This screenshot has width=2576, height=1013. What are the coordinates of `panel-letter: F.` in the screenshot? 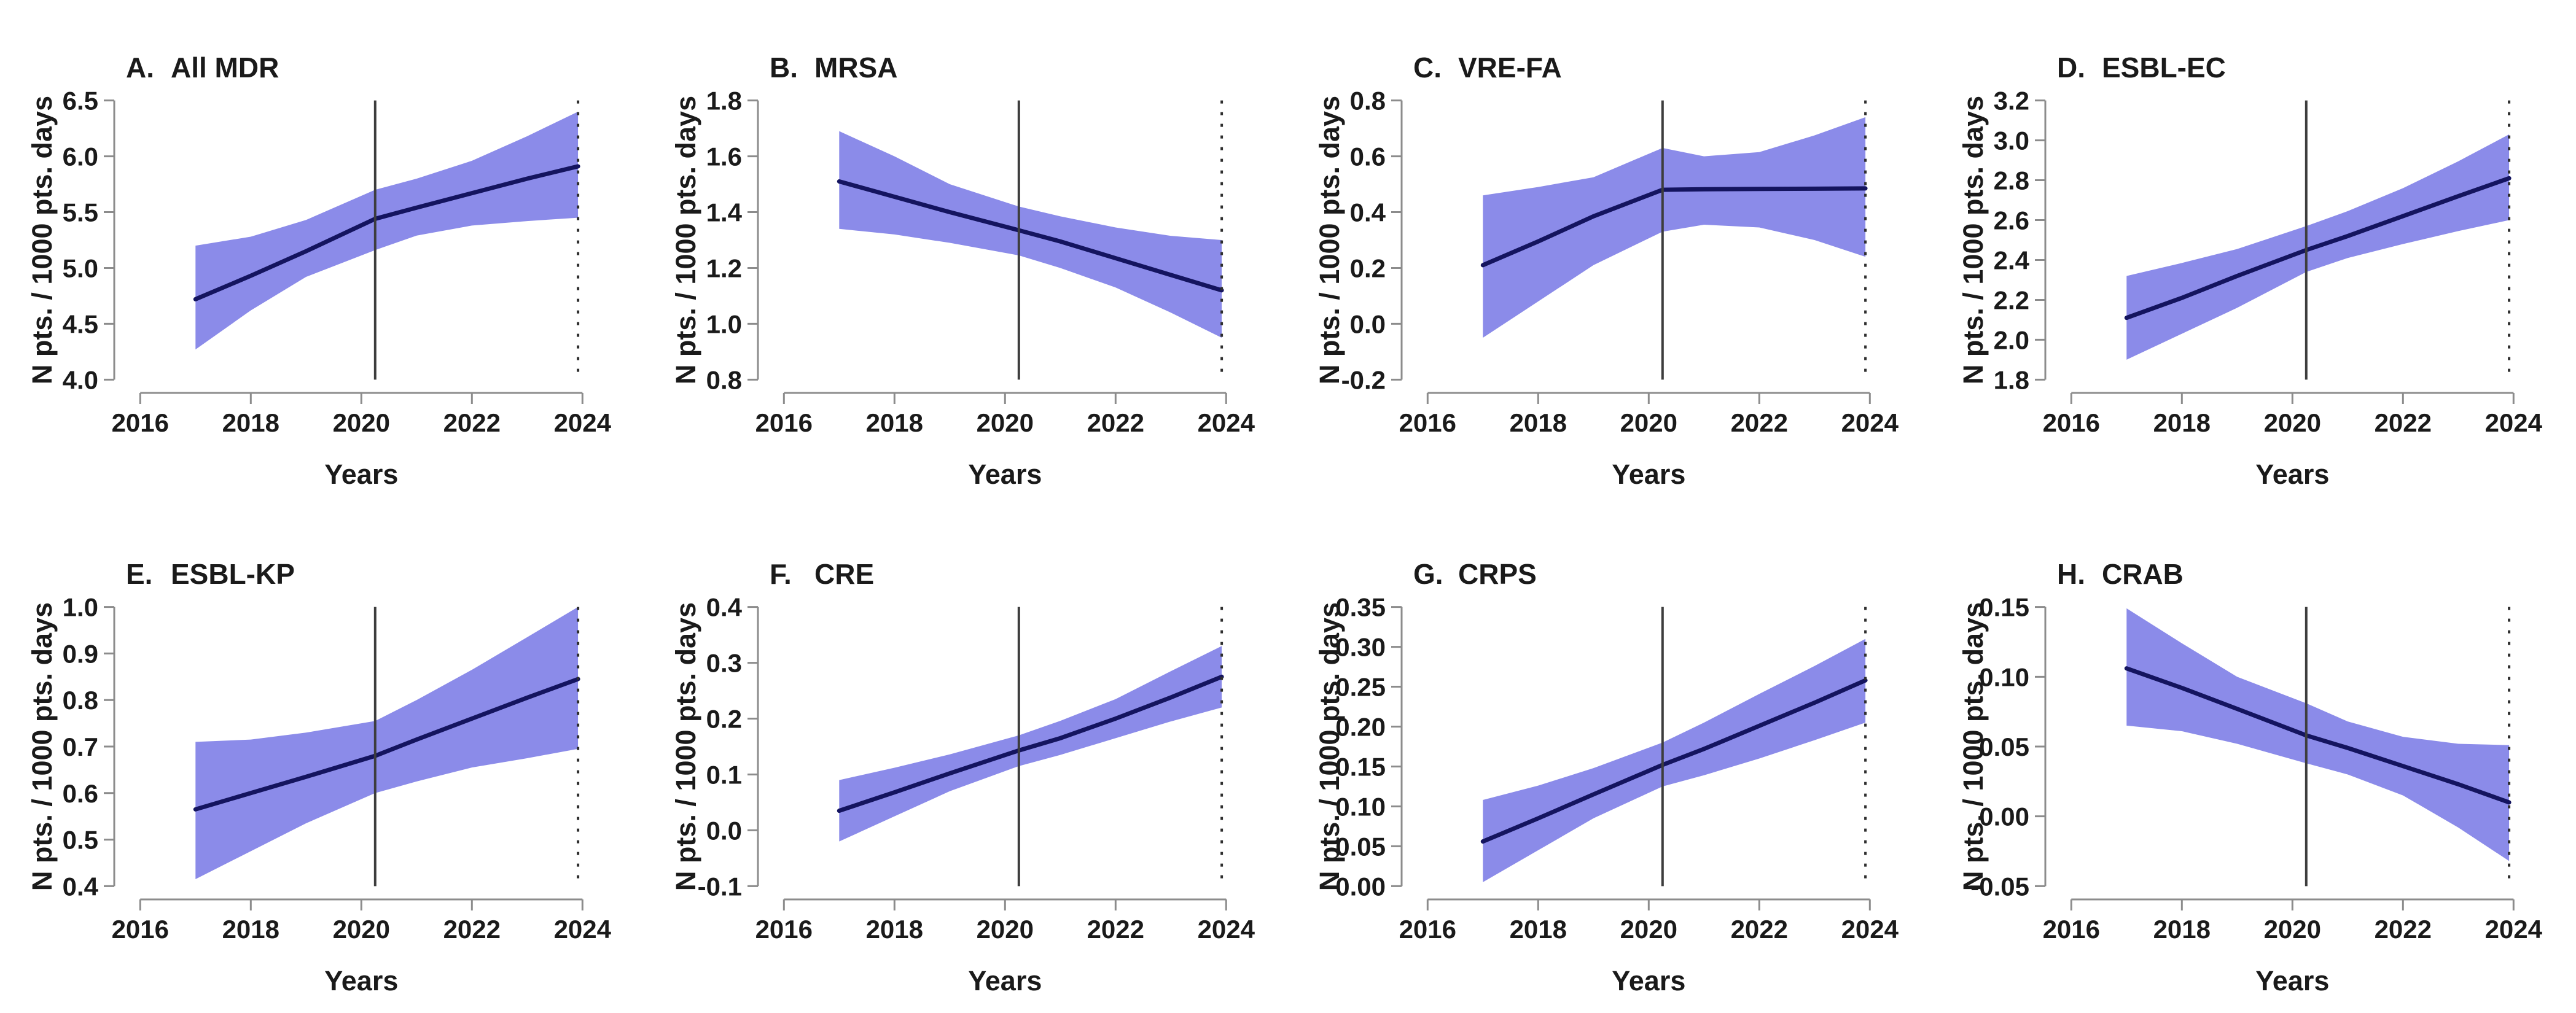 It's located at (781, 574).